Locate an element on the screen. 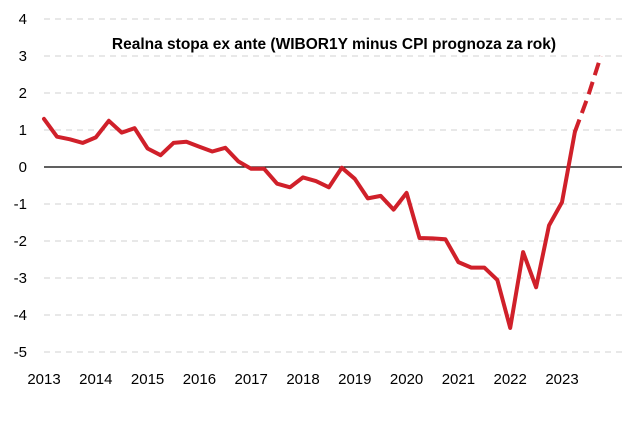 This screenshot has height=438, width=640. x-tick-label: 2017 is located at coordinates (251, 379).